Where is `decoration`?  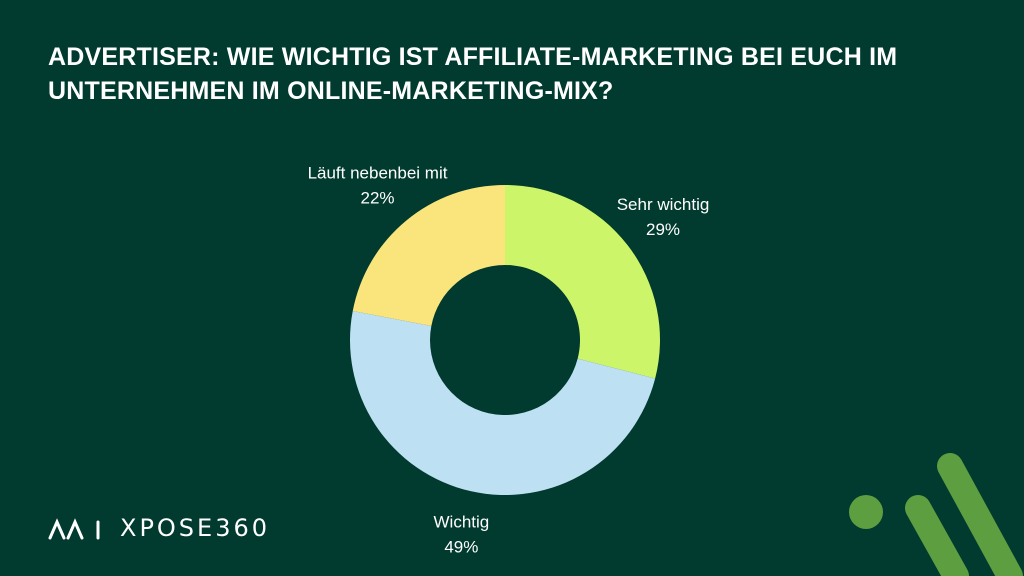 decoration is located at coordinates (936, 514).